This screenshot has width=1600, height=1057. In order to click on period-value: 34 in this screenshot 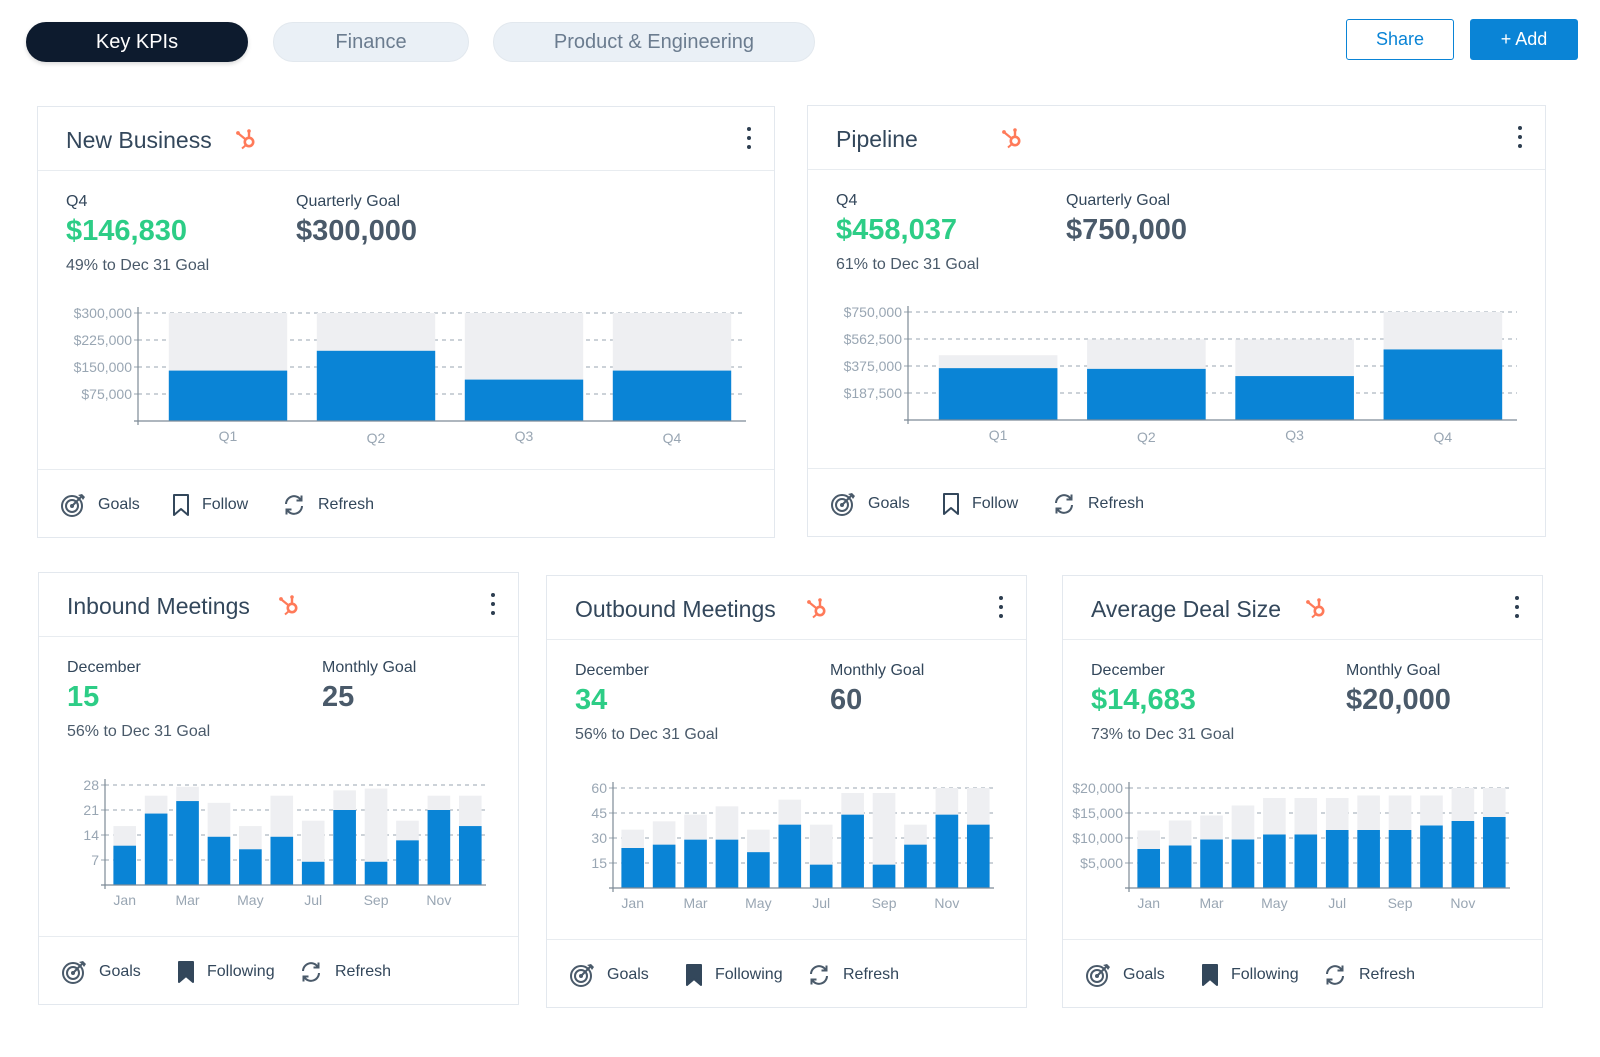, I will do `click(591, 700)`.